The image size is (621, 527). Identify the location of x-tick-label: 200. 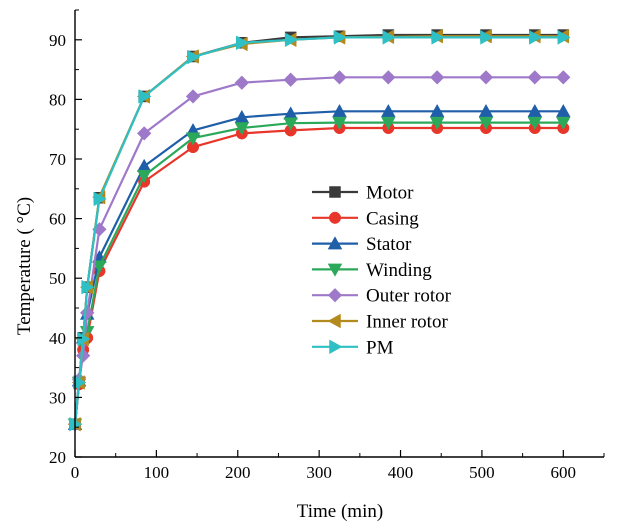
(238, 472).